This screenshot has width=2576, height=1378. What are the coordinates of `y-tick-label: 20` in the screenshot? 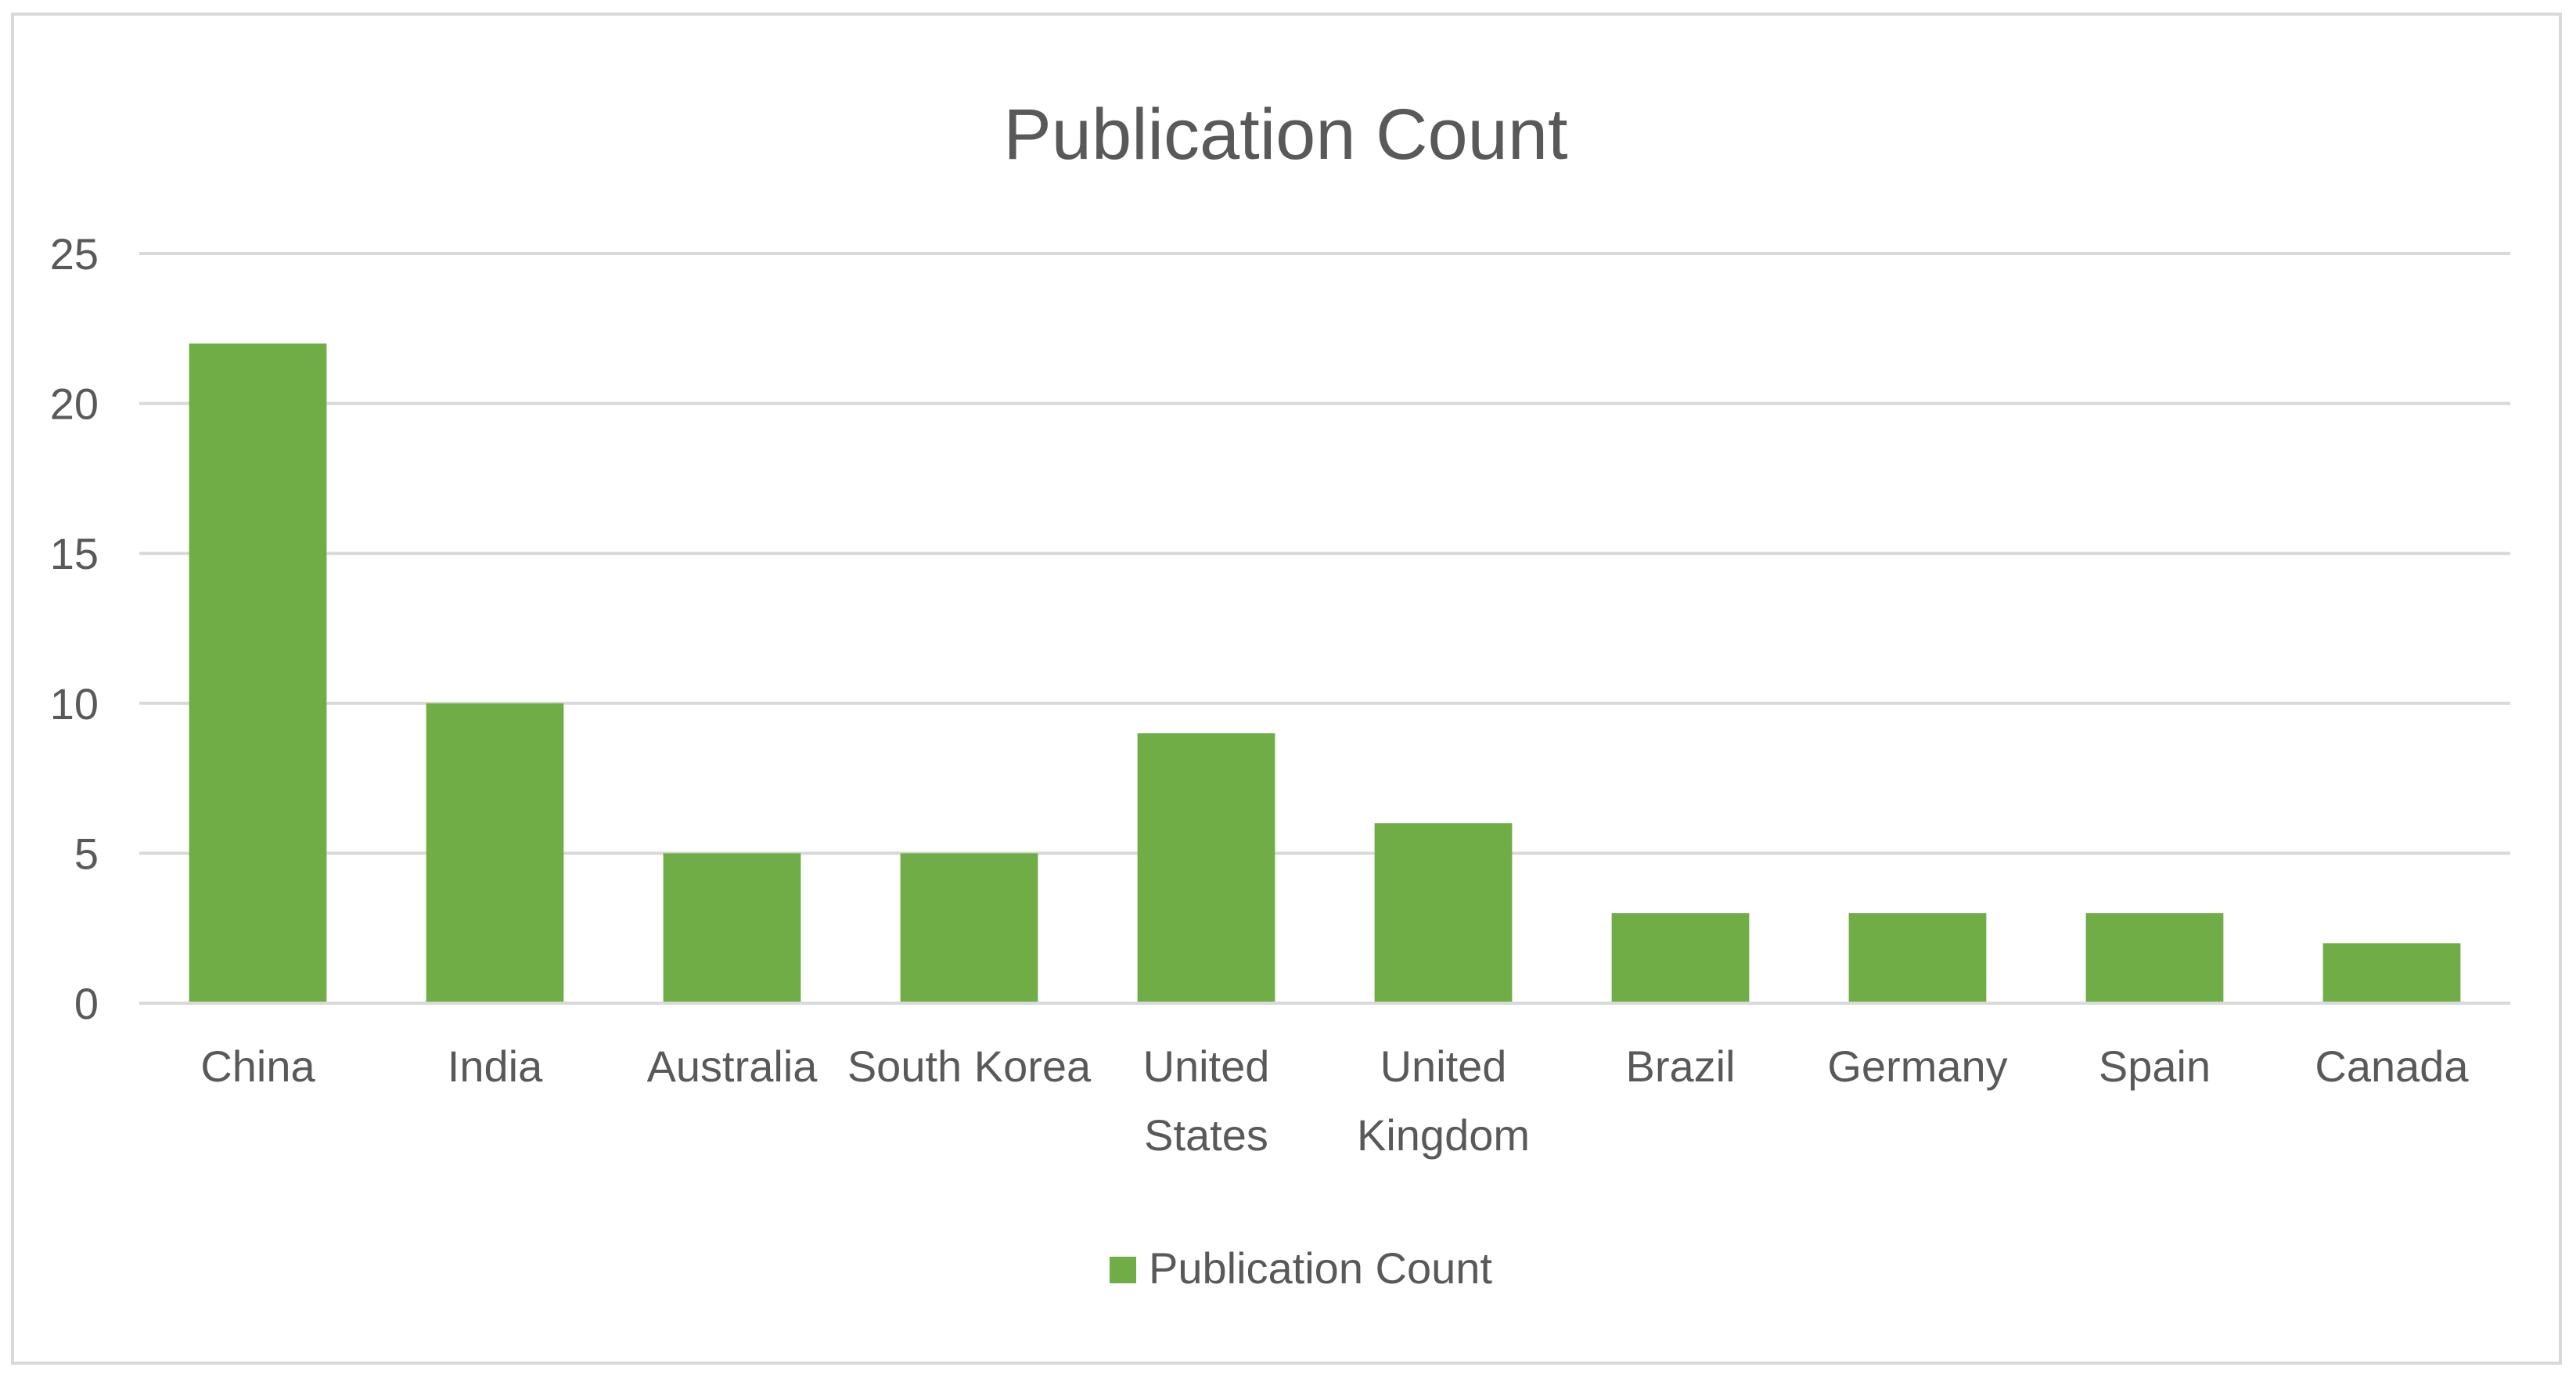 It's located at (74, 405).